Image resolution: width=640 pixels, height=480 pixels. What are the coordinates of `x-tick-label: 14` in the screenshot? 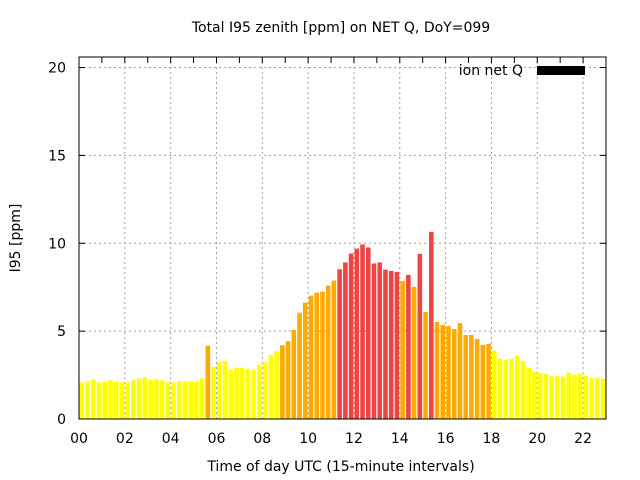 It's located at (400, 439).